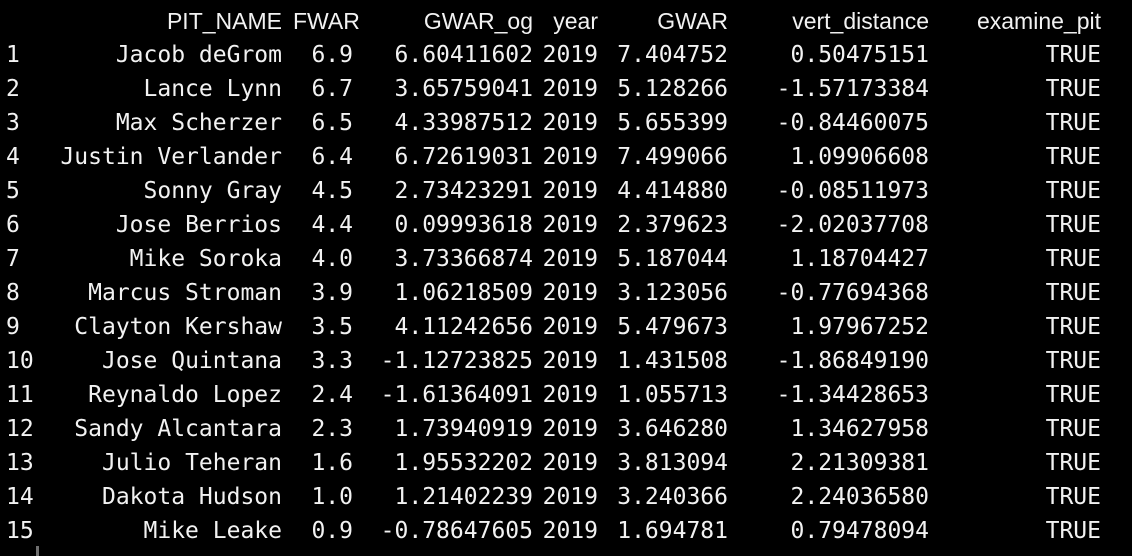 This screenshot has width=1132, height=556. Describe the element at coordinates (672, 327) in the screenshot. I see `cell-gwar: 5.479673` at that location.